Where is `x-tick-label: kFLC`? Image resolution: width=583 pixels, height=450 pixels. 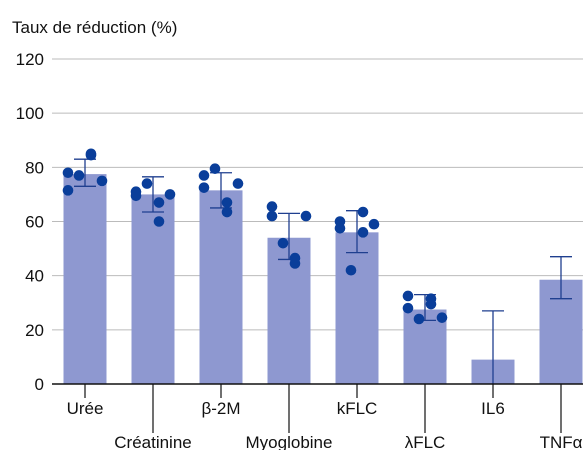 x-tick-label: kFLC is located at coordinates (357, 408).